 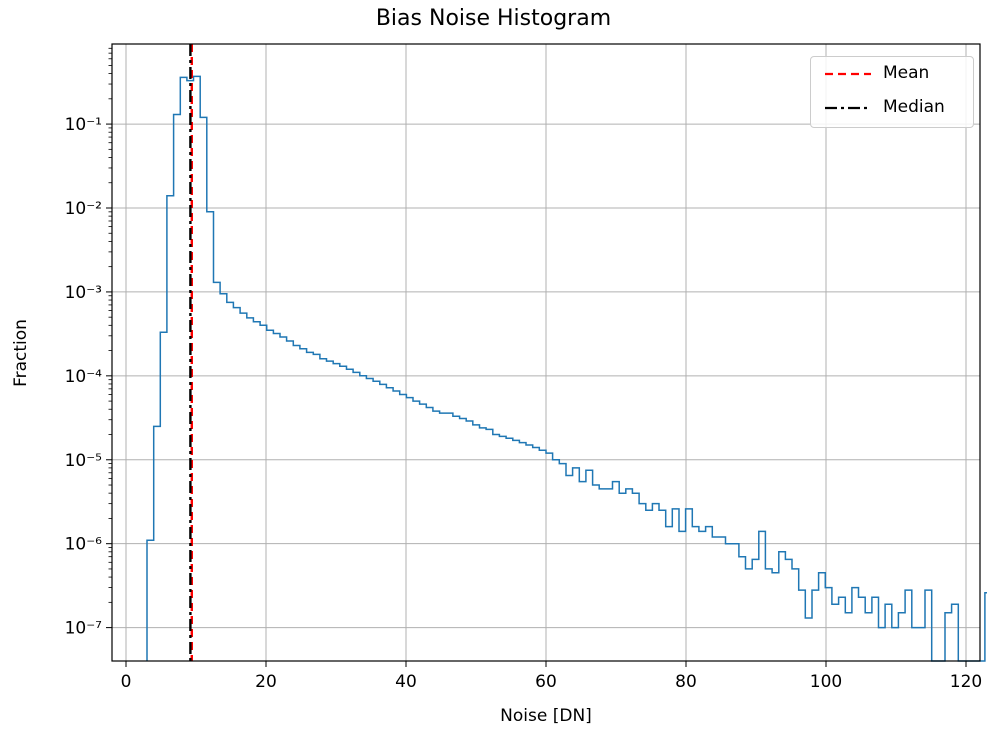 I want to click on legend-swatch-median, so click(x=848, y=108).